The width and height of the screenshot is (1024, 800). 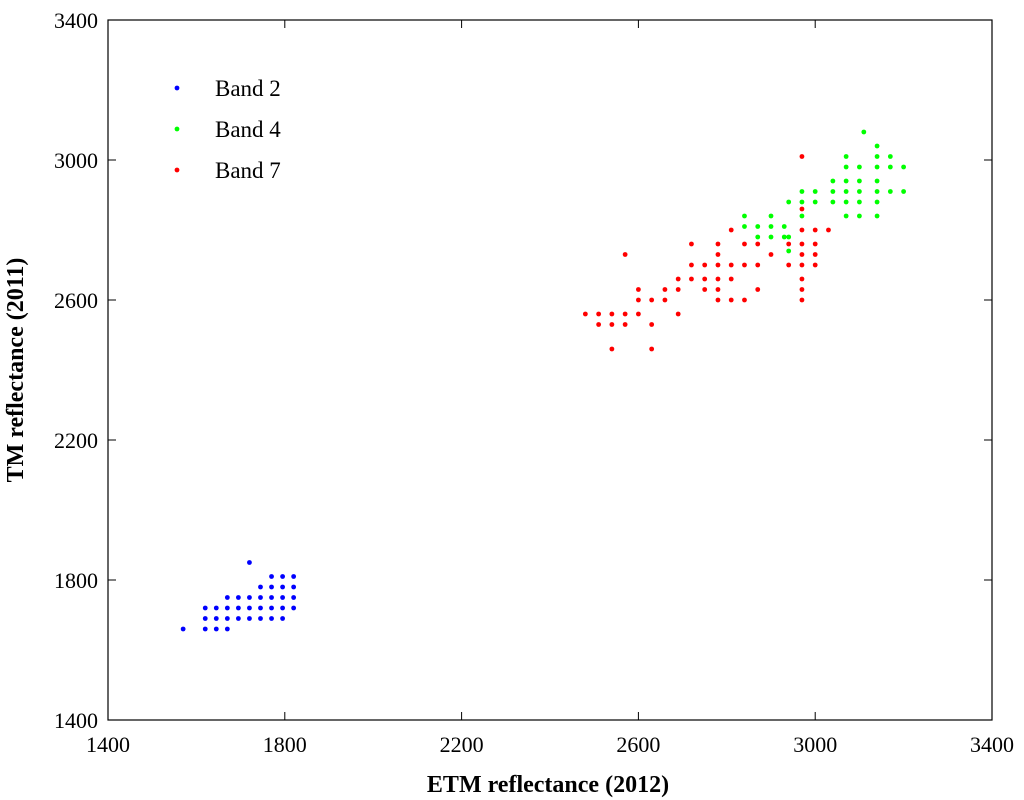 What do you see at coordinates (76, 580) in the screenshot?
I see `y-tick-label: 1800` at bounding box center [76, 580].